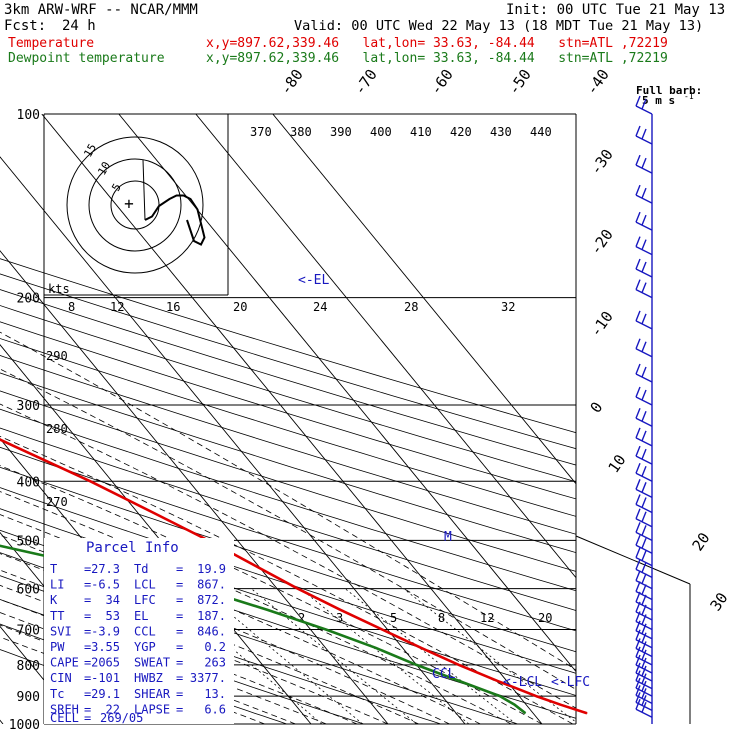 The image size is (740, 740). I want to click on temperature-axis-label: -30, so click(602, 162).